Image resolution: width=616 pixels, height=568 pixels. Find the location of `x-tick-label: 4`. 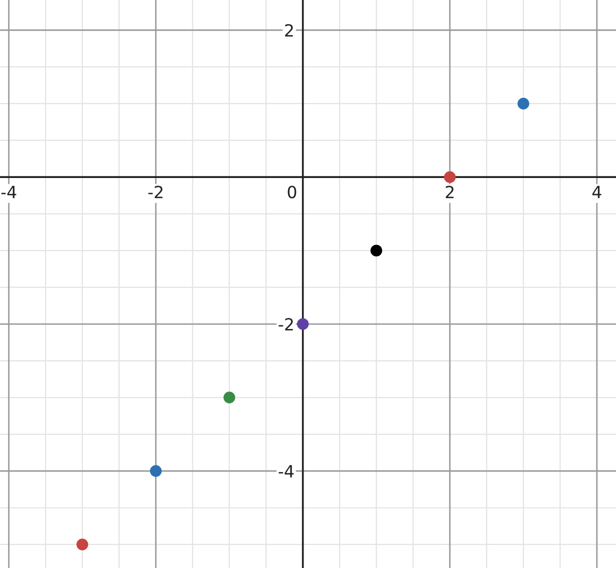

x-tick-label: 4 is located at coordinates (597, 192).